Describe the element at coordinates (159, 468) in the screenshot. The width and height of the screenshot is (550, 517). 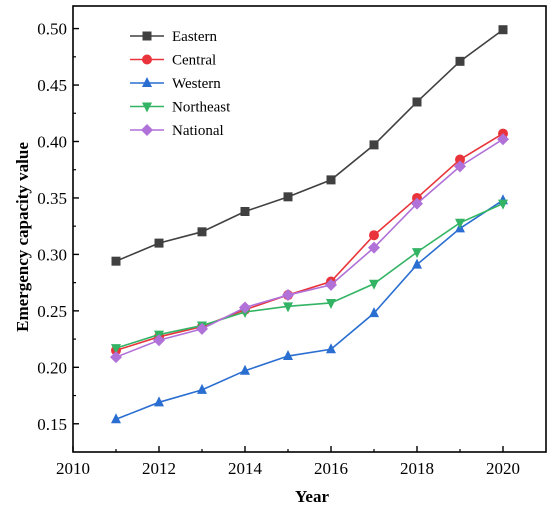
I see `x-tick-label: 2012` at that location.